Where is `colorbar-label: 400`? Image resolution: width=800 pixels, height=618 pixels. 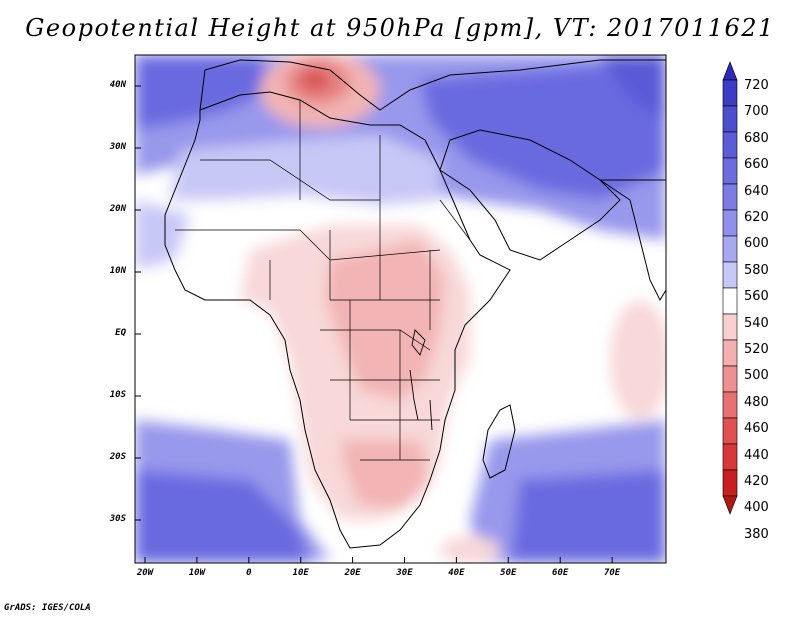
colorbar-label: 400 is located at coordinates (756, 508).